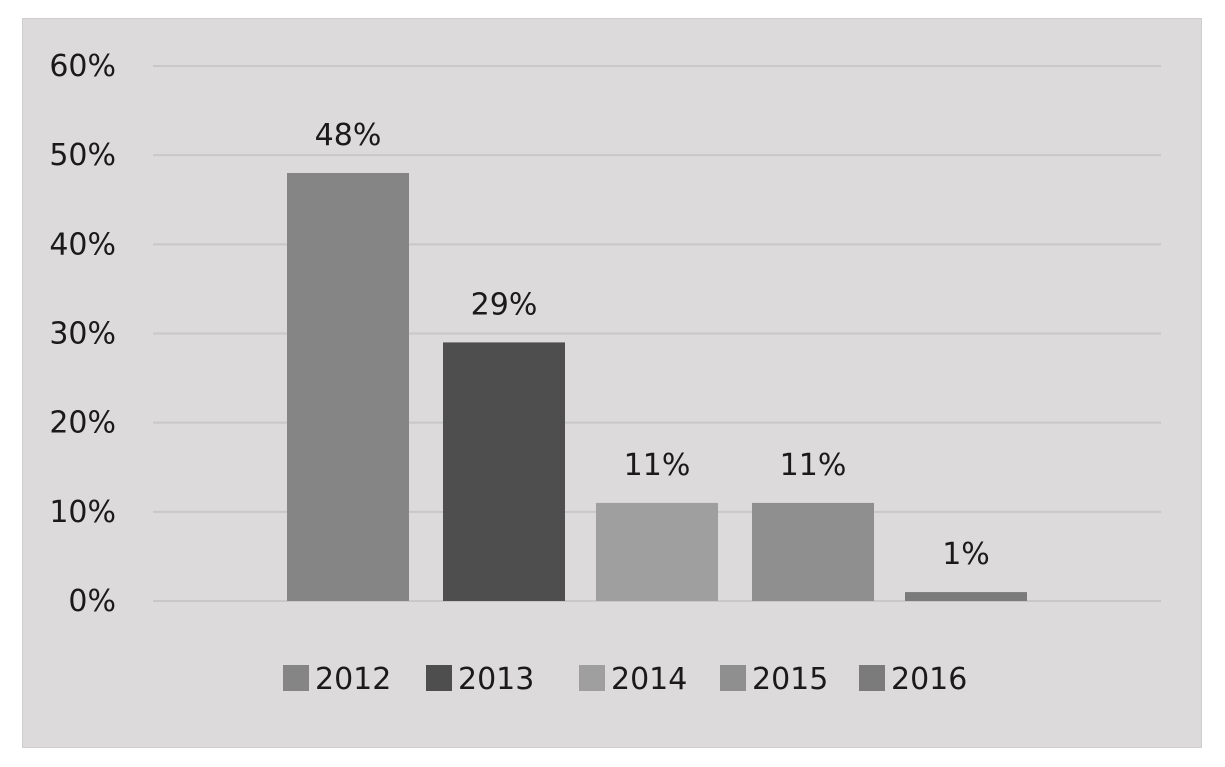  What do you see at coordinates (813, 465) in the screenshot?
I see `data-label-2015: 11%` at bounding box center [813, 465].